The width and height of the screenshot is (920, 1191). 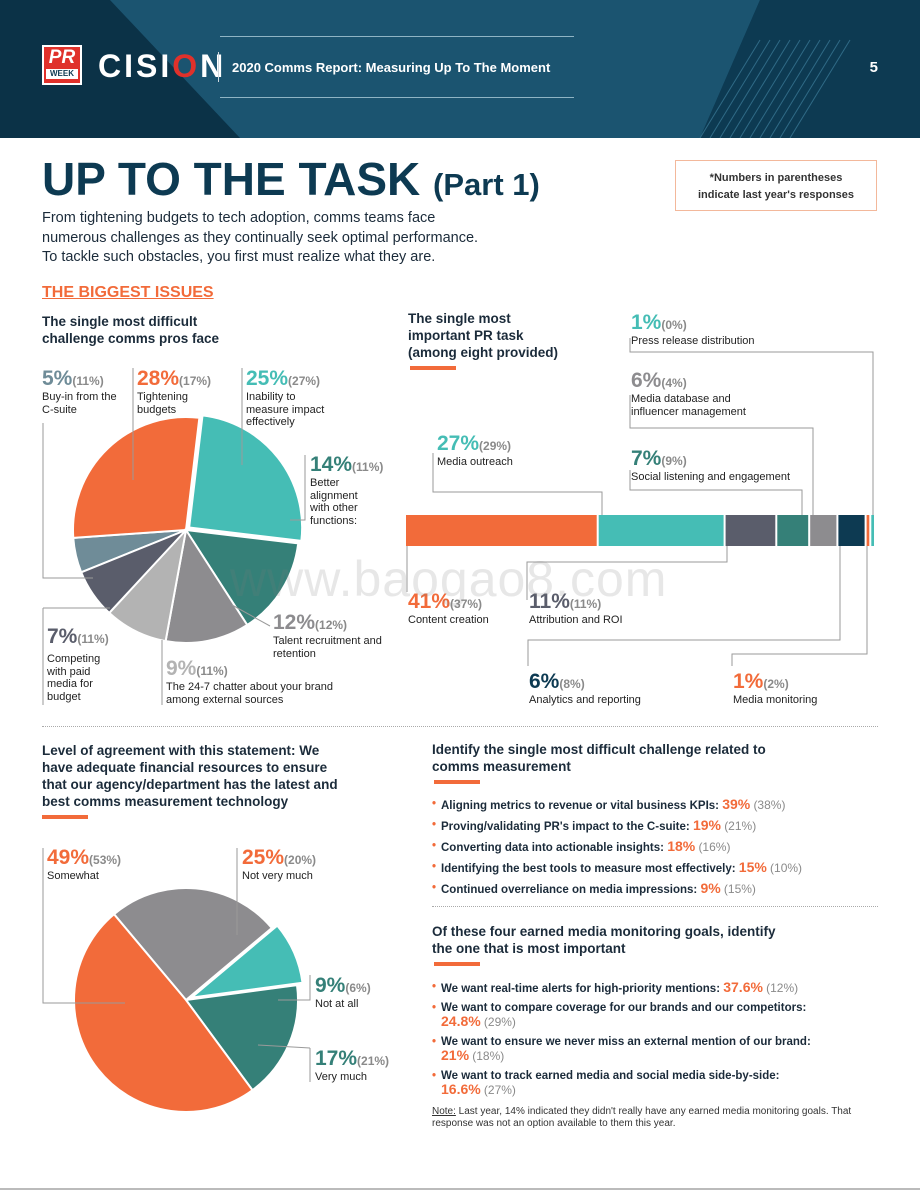 I want to click on page-title: UP TO THE TASK (Part 1), so click(x=291, y=179).